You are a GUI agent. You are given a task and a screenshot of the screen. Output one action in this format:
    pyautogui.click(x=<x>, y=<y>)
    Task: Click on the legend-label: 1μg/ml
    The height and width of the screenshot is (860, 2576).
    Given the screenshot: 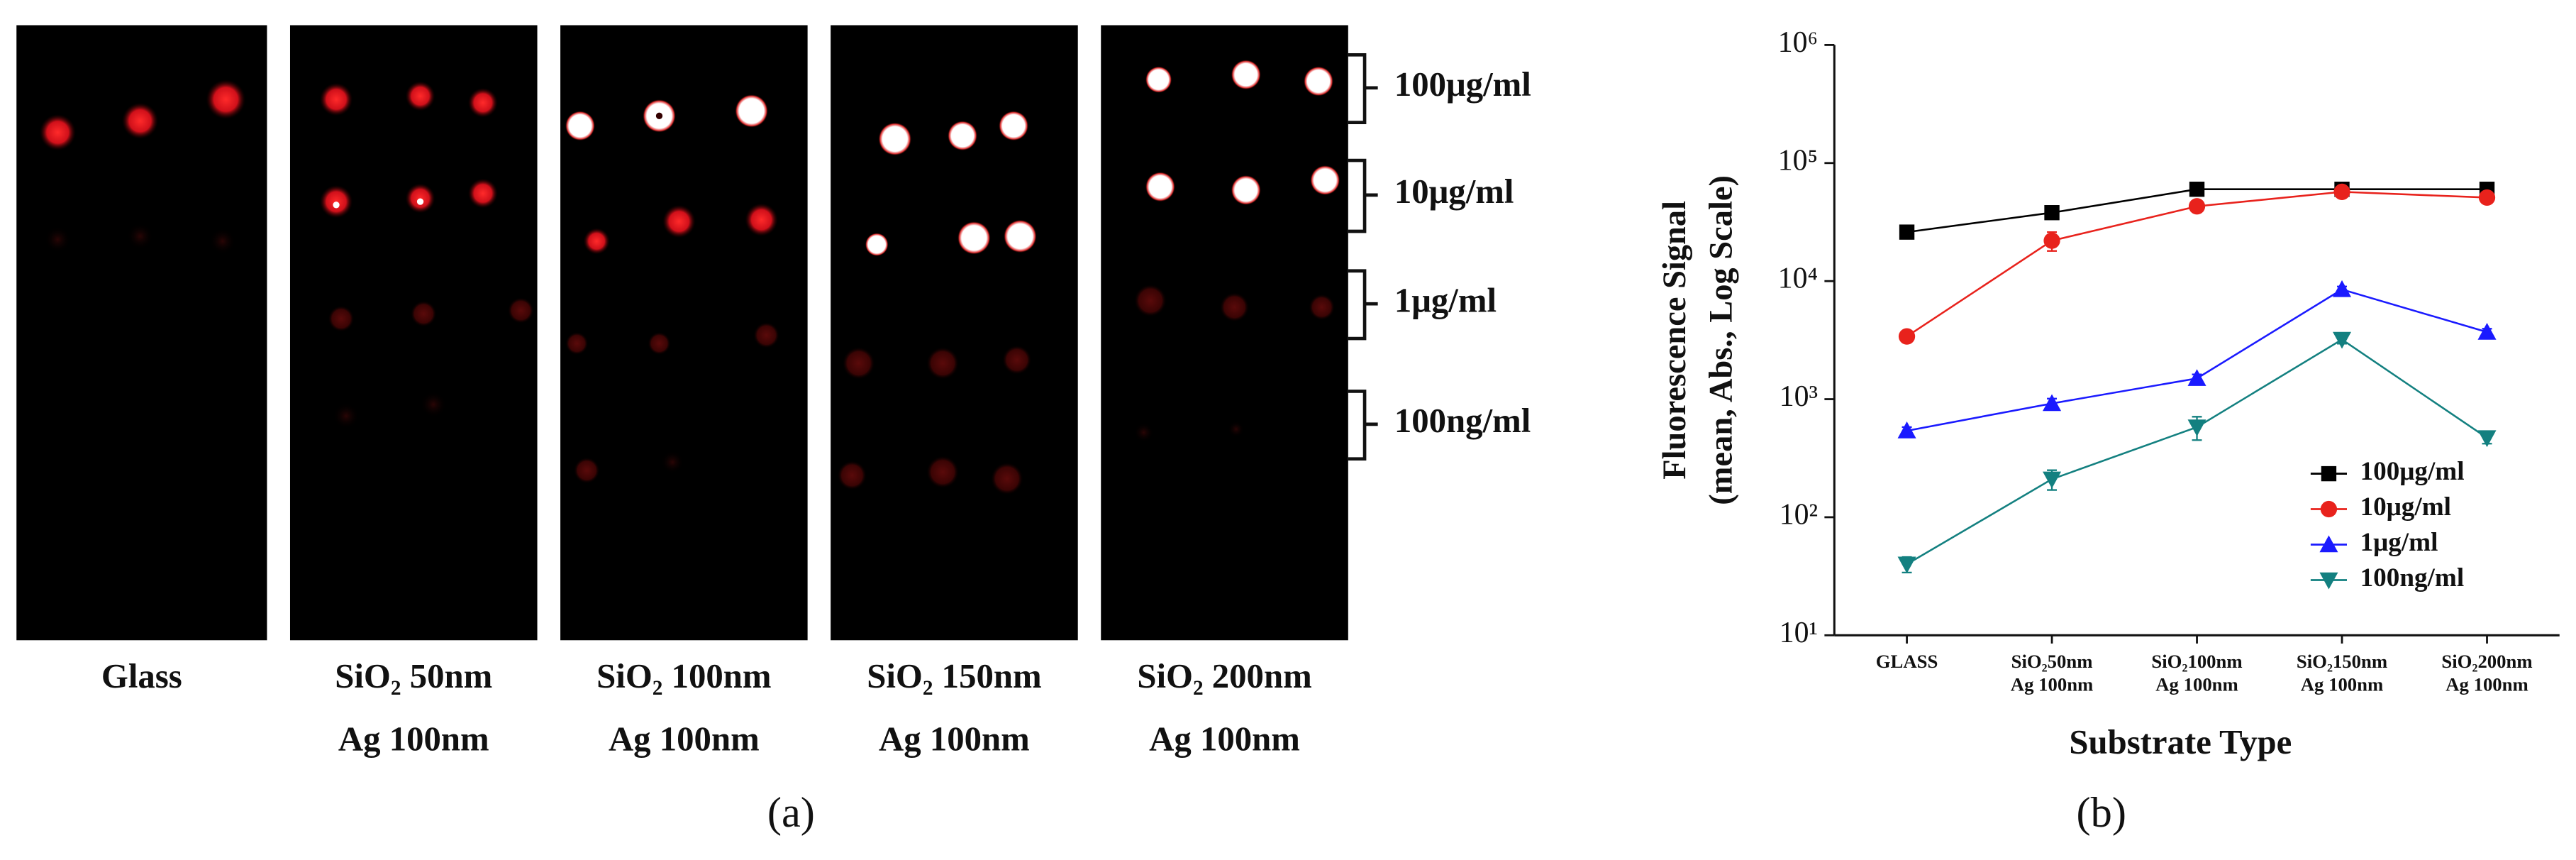 What is the action you would take?
    pyautogui.click(x=2399, y=543)
    